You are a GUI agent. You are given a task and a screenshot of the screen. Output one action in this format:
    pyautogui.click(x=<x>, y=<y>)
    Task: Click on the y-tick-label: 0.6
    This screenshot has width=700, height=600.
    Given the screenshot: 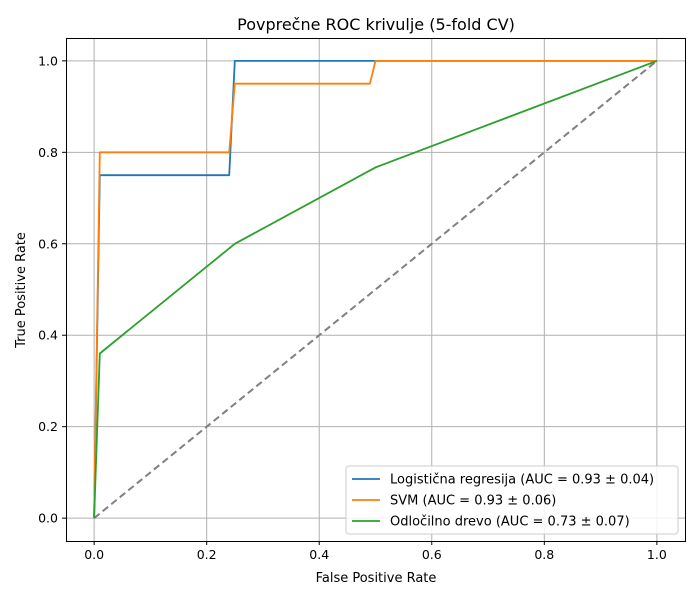 What is the action you would take?
    pyautogui.click(x=48, y=243)
    